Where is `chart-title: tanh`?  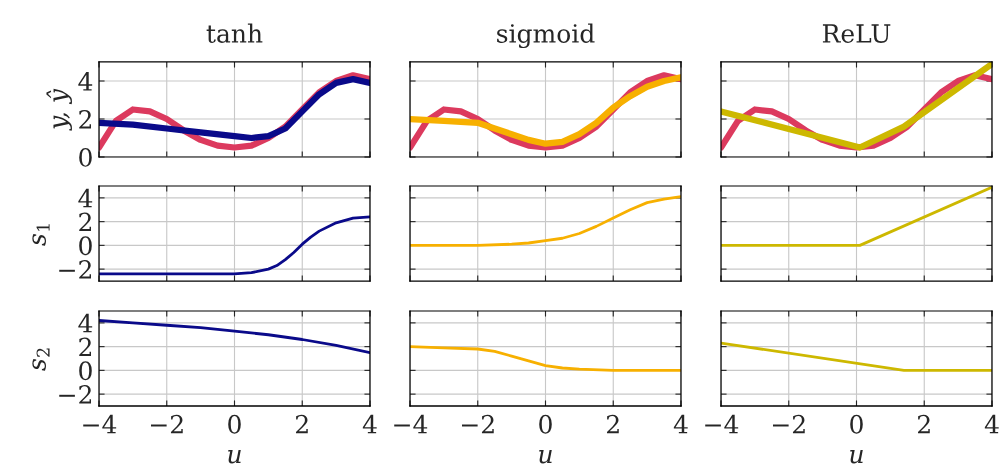 chart-title: tanh is located at coordinates (234, 33).